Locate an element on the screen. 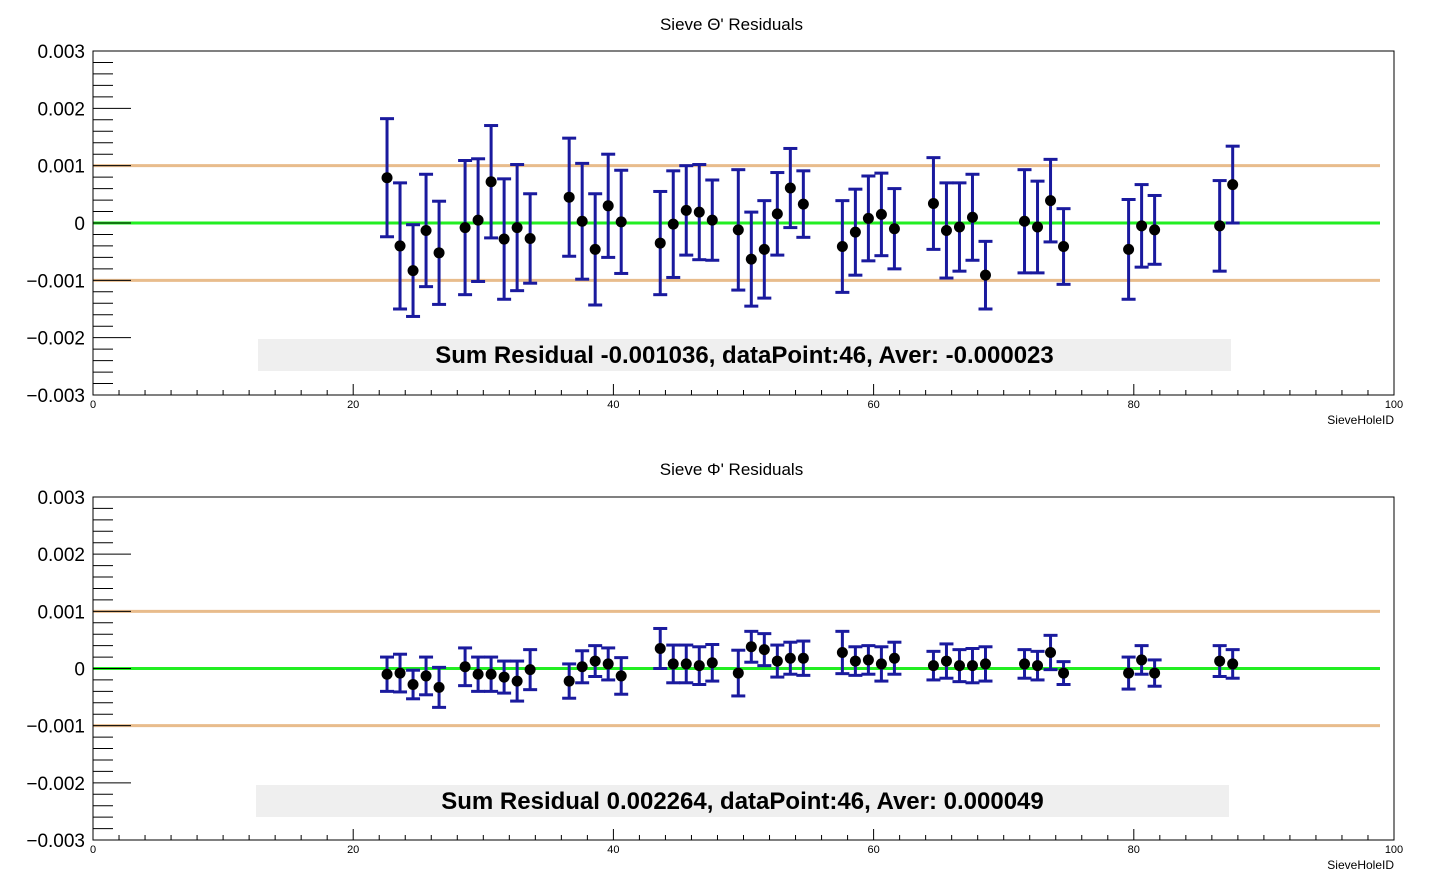 The width and height of the screenshot is (1430, 892). x-tick-label: 100 is located at coordinates (1394, 405).